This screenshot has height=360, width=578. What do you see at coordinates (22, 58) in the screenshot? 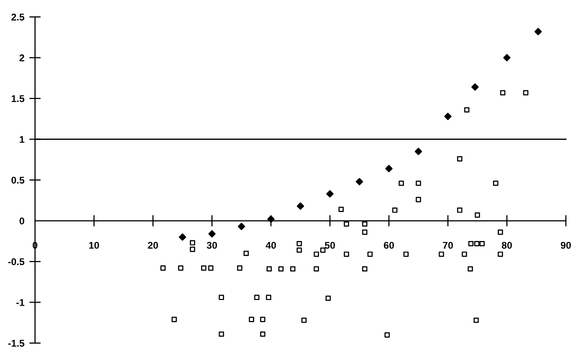
I see `y-tick-label: 2` at bounding box center [22, 58].